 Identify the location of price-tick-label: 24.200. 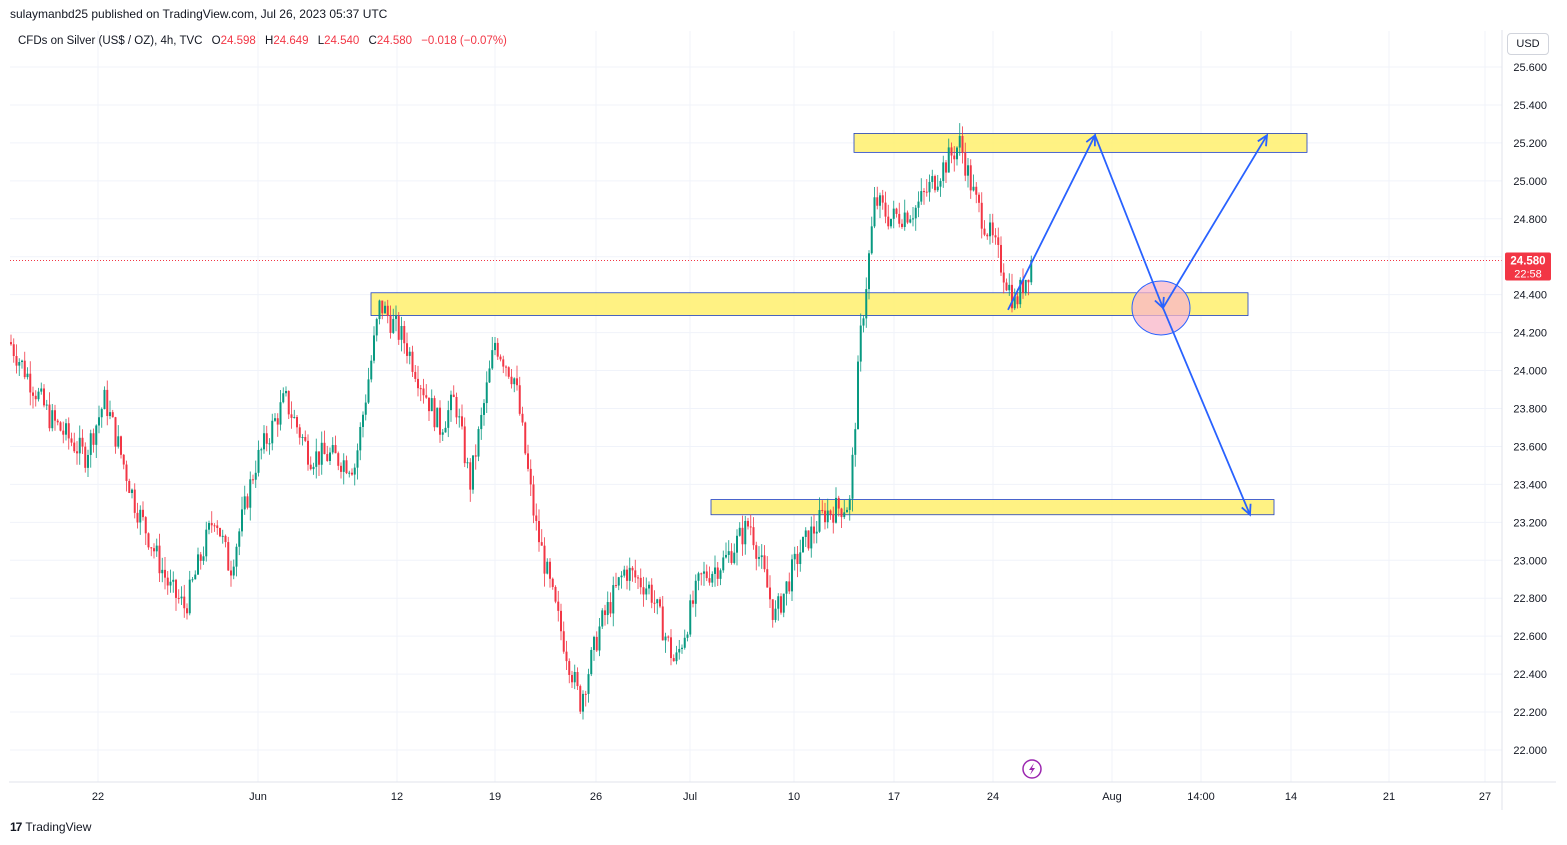
(1530, 334).